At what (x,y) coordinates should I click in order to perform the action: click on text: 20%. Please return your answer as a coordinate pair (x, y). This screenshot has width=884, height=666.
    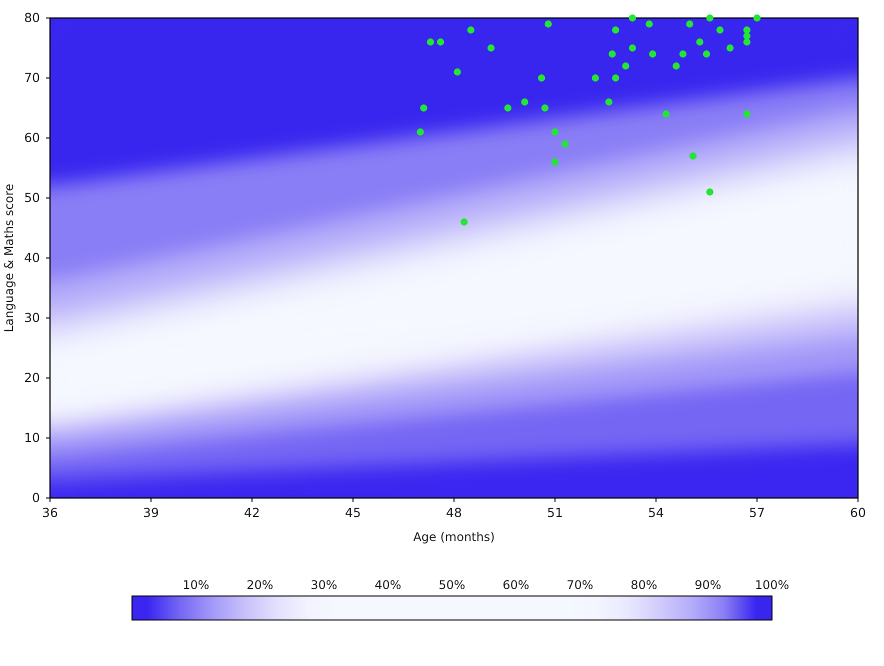
    Looking at the image, I should click on (260, 585).